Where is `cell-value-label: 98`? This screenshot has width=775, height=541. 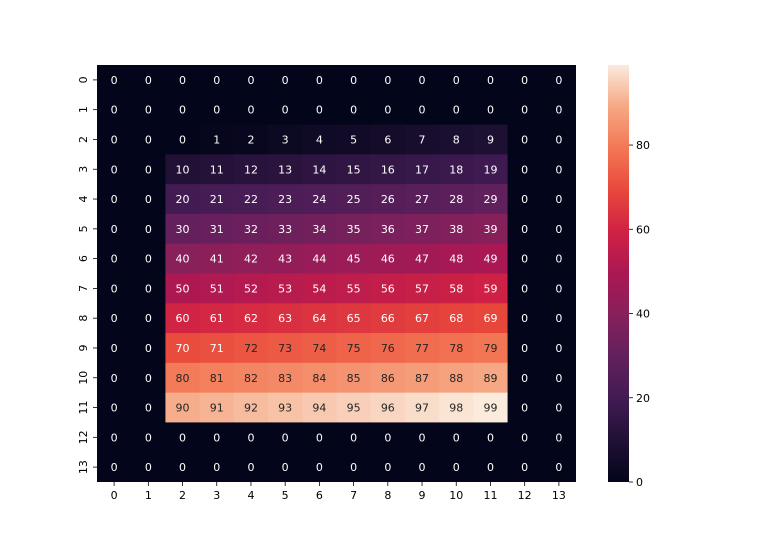 cell-value-label: 98 is located at coordinates (456, 408).